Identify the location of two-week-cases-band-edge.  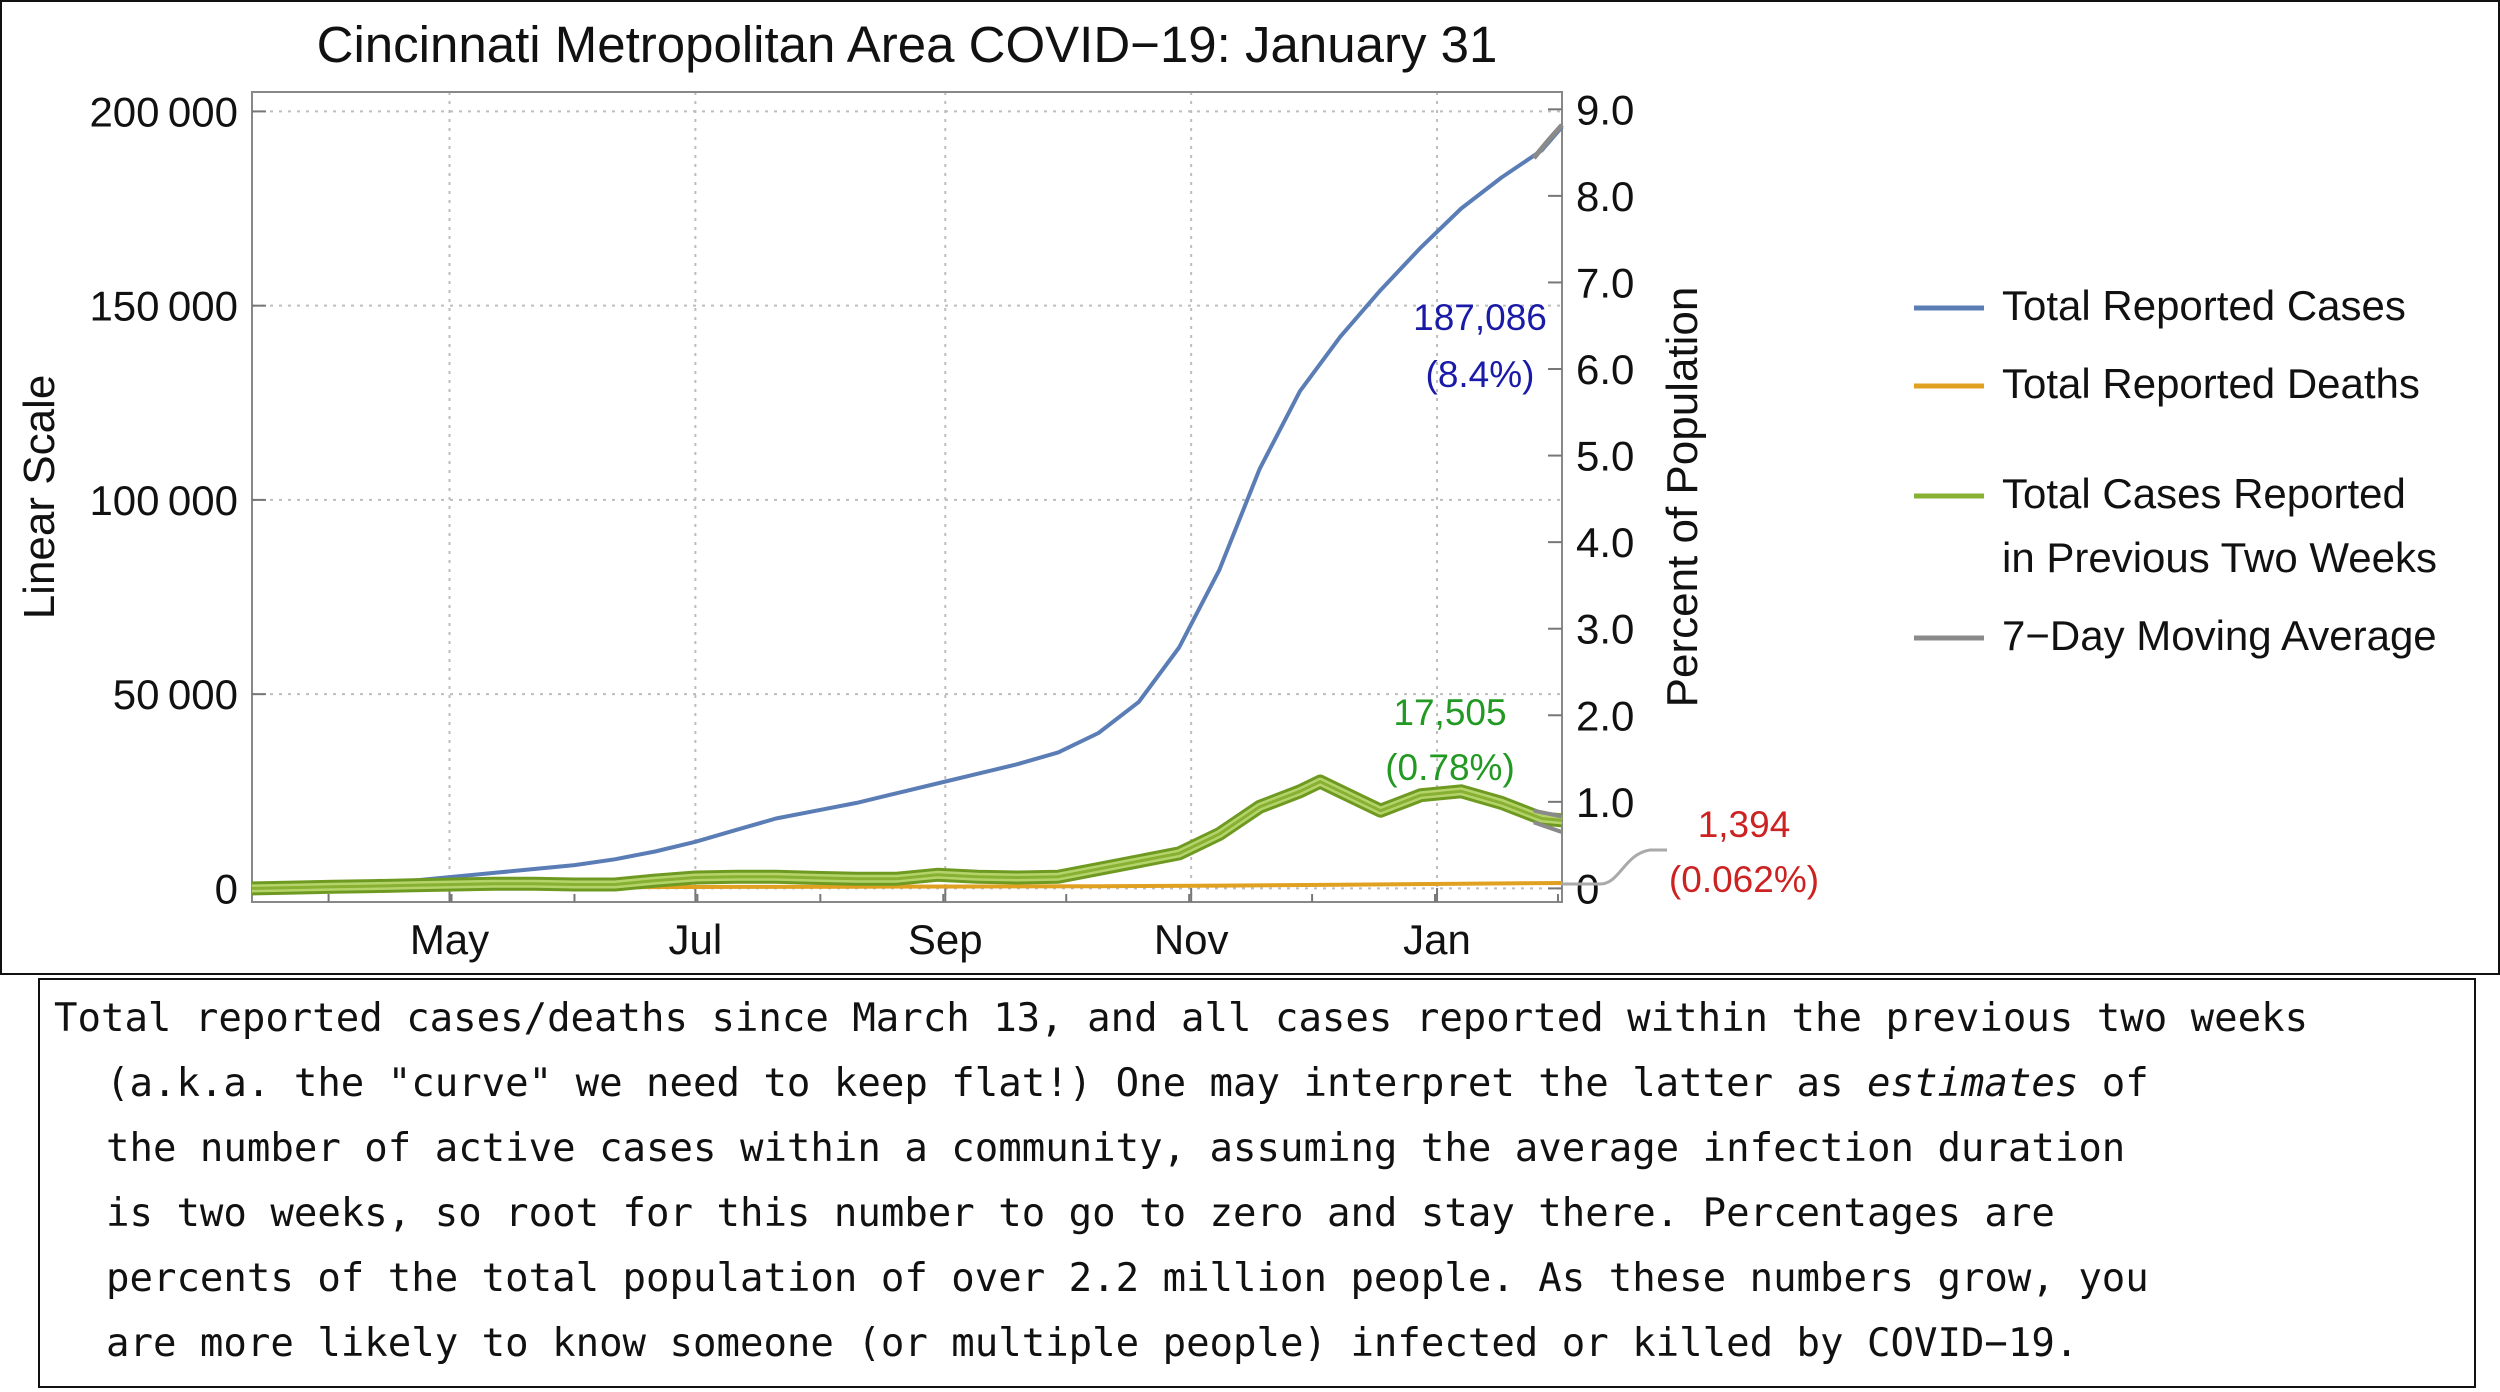
(907, 835).